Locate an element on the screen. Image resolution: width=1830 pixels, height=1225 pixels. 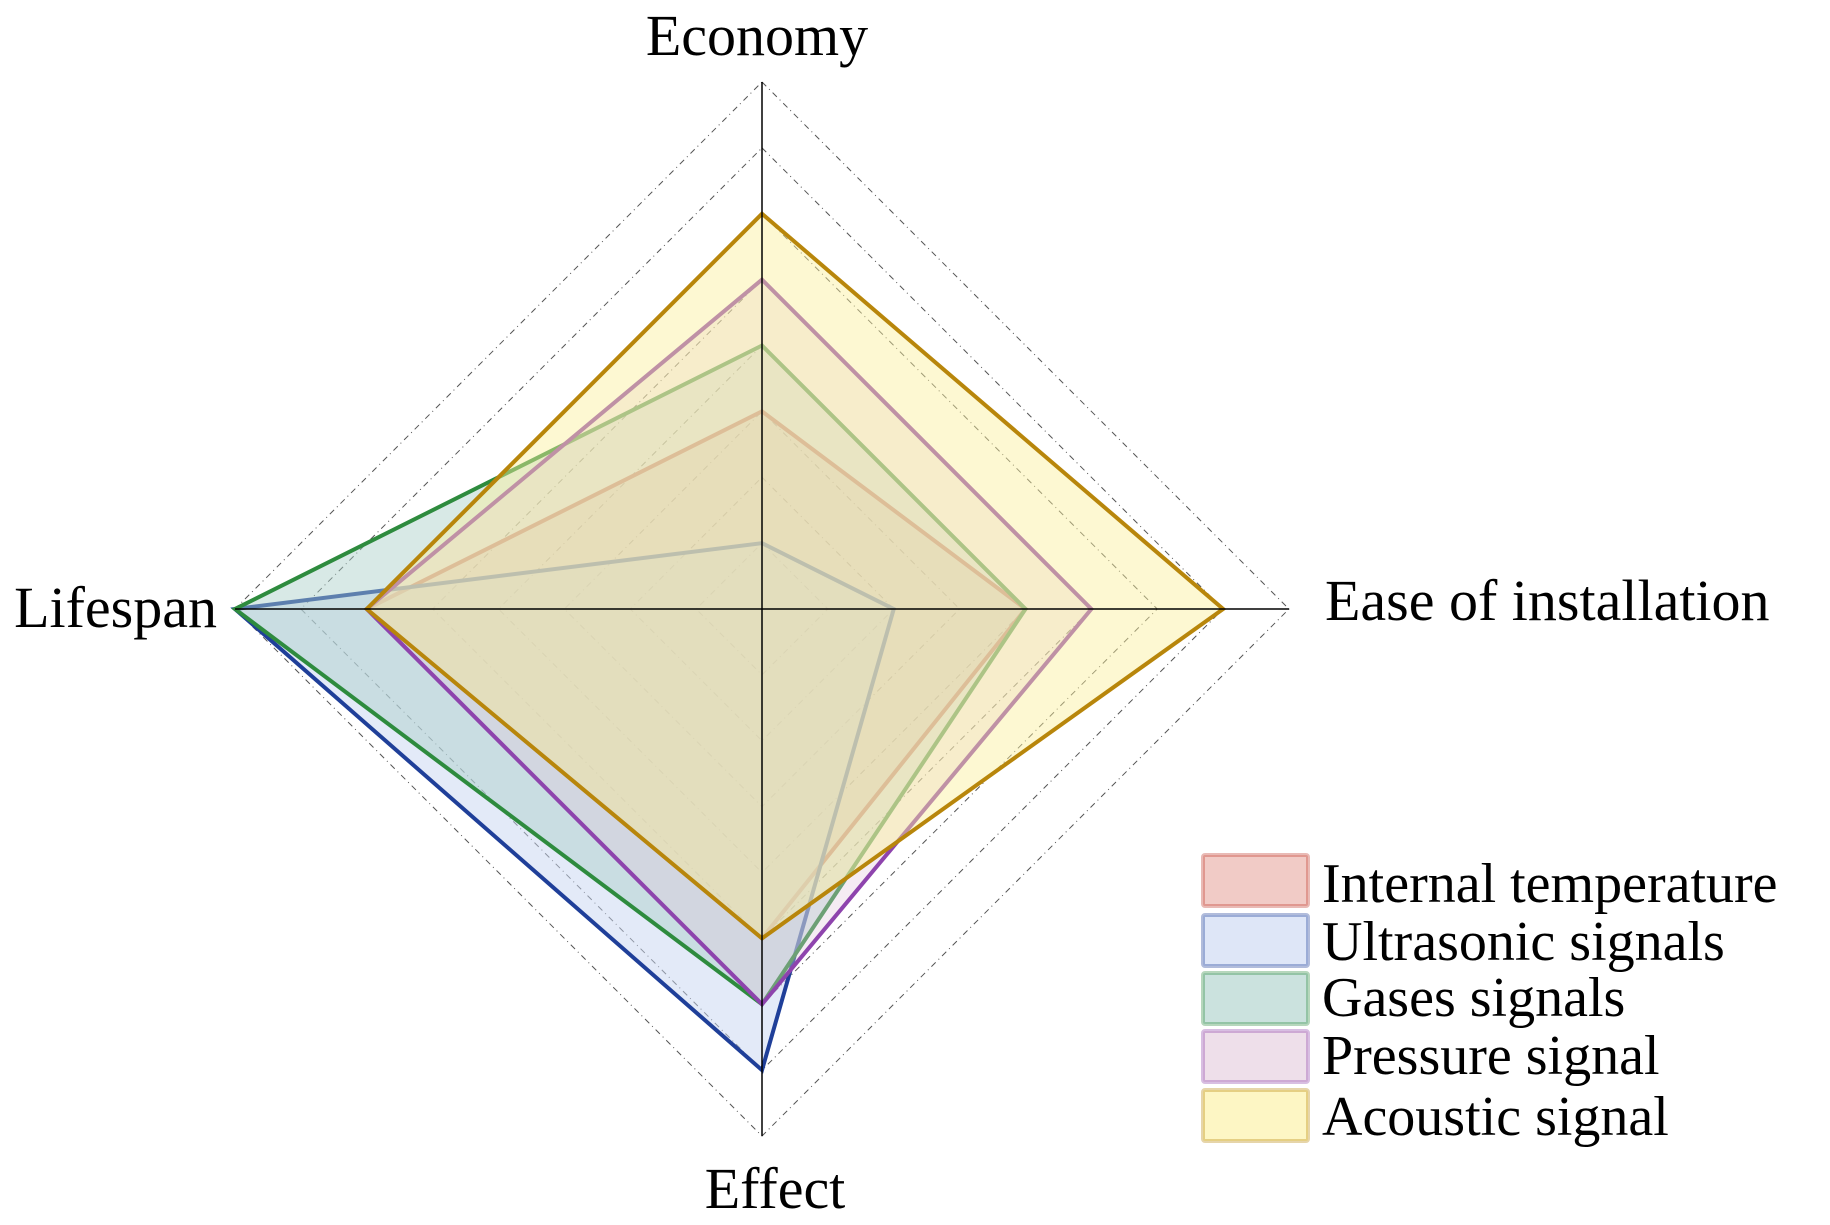
legend-item: Pressure signal is located at coordinates (1430, 1056).